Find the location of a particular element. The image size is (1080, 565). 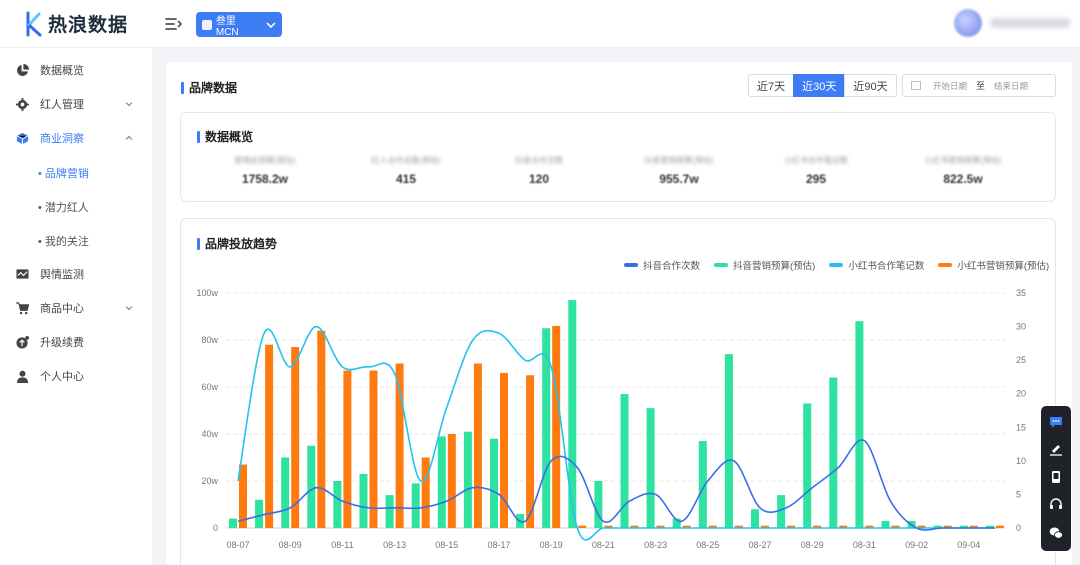

kpi-douyin-collabs: 抖音合作次数 120 is located at coordinates (539, 170).